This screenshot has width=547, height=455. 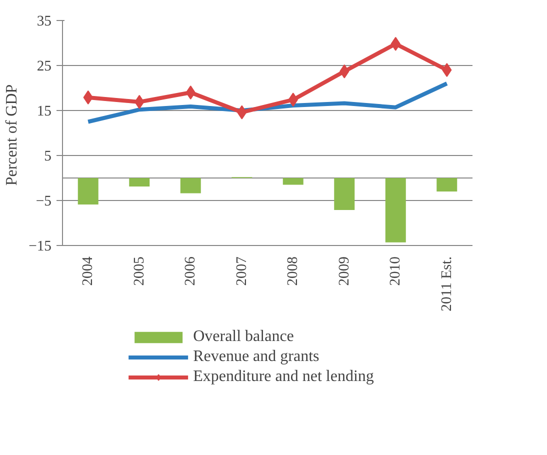 I want to click on y-tick-label: 5, so click(x=48, y=156).